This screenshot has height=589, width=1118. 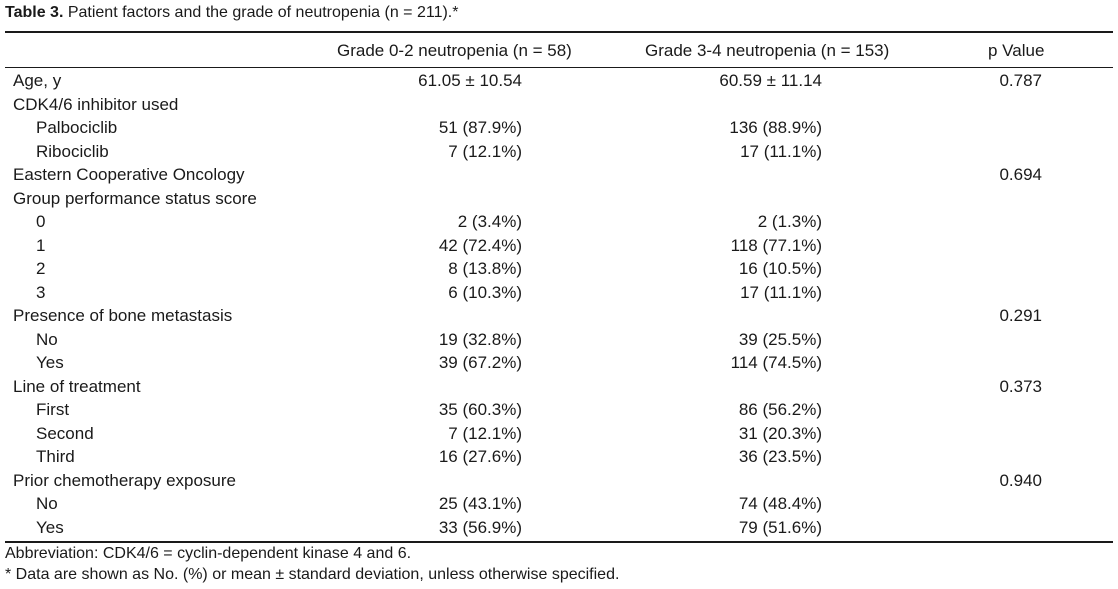 What do you see at coordinates (559, 67) in the screenshot?
I see `table-header-rule` at bounding box center [559, 67].